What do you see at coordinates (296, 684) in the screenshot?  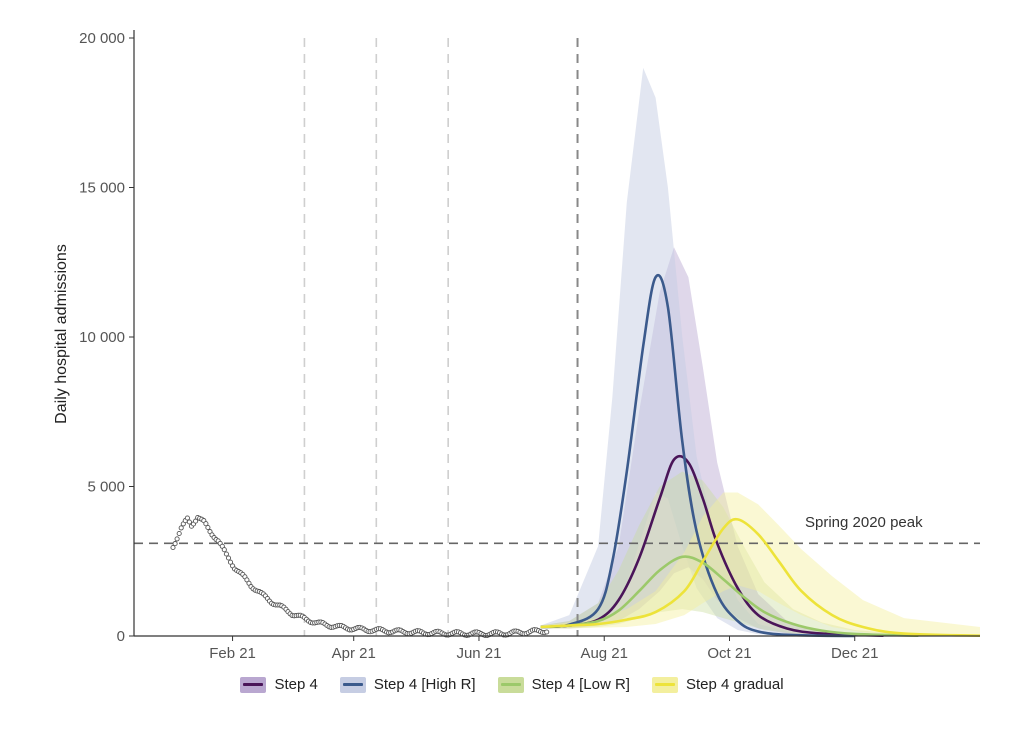 I see `legend-label: Step 4` at bounding box center [296, 684].